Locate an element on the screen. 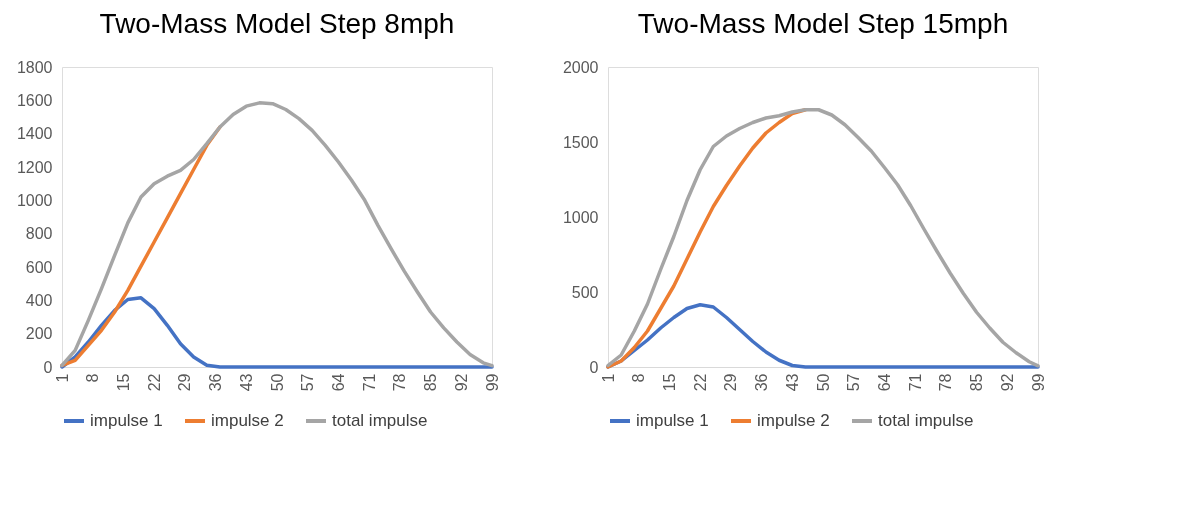 This screenshot has height=531, width=1194. y-tick-label: 500 is located at coordinates (585, 292).